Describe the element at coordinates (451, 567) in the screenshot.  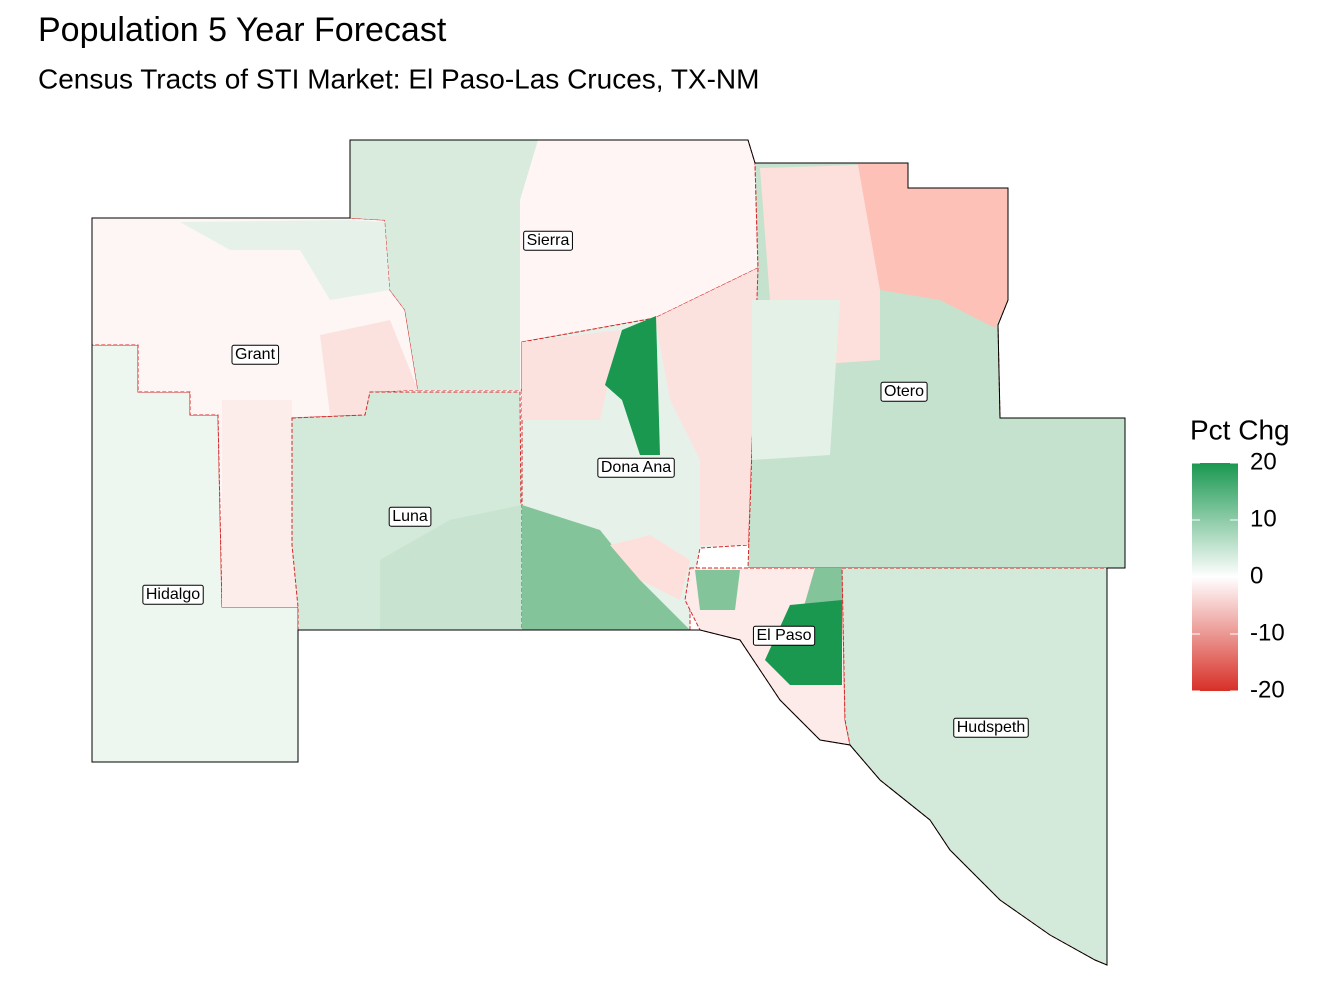
I see `luna-tract` at that location.